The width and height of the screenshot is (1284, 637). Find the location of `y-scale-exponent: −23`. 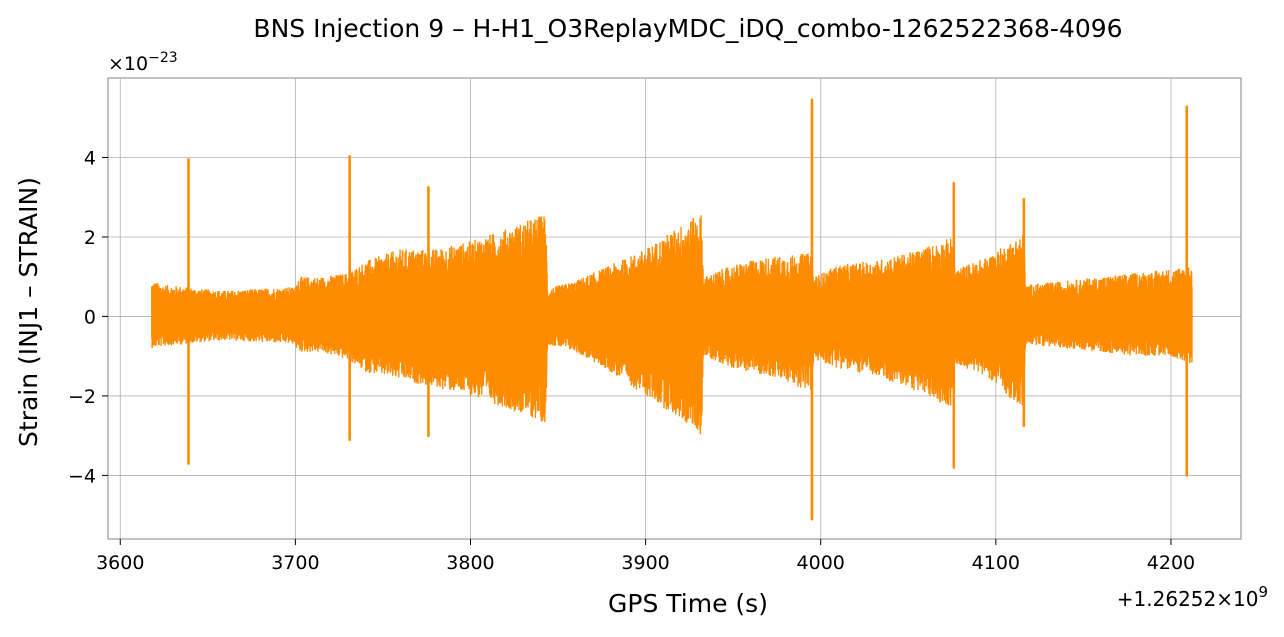

y-scale-exponent: −23 is located at coordinates (163, 58).